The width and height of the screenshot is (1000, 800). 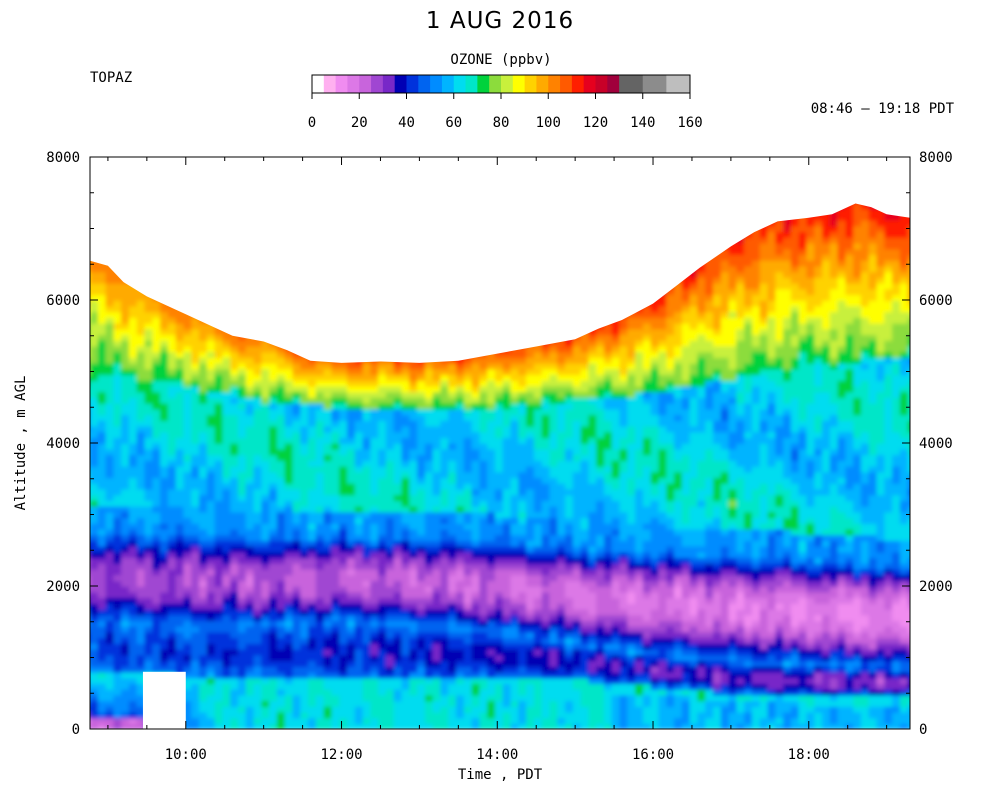 What do you see at coordinates (500, 21) in the screenshot?
I see `chart-title: 1 AUG 2016` at bounding box center [500, 21].